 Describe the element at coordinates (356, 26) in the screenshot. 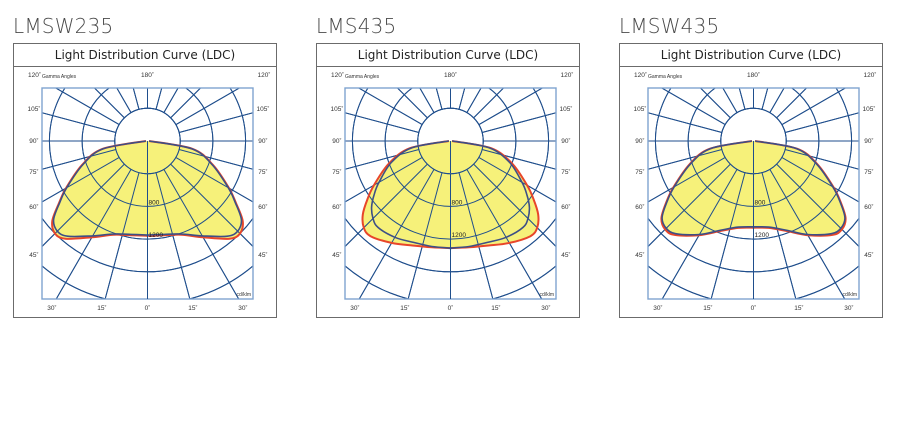

I see `product-name: LMS435` at that location.